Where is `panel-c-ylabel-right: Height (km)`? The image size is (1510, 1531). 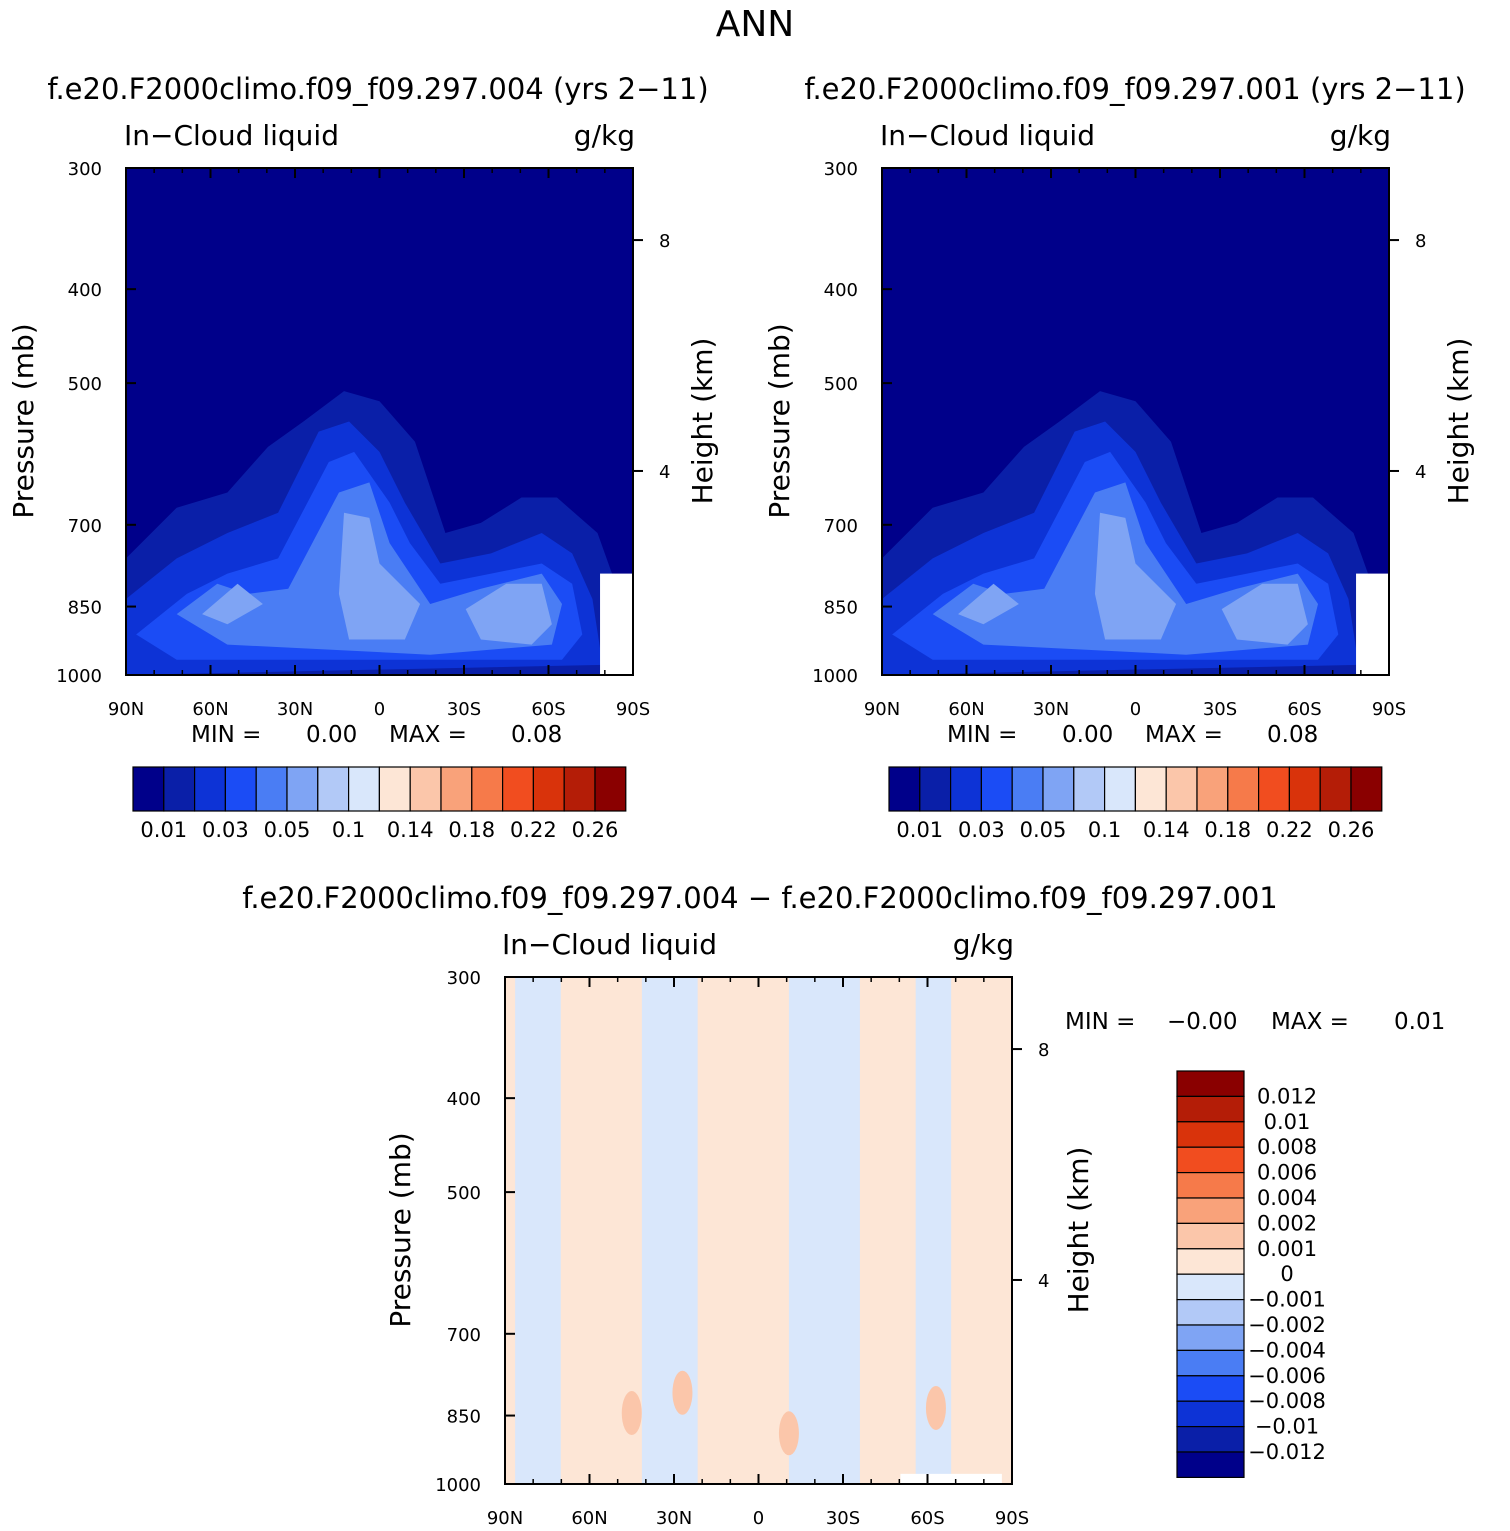 panel-c-ylabel-right: Height (km) is located at coordinates (1078, 1230).